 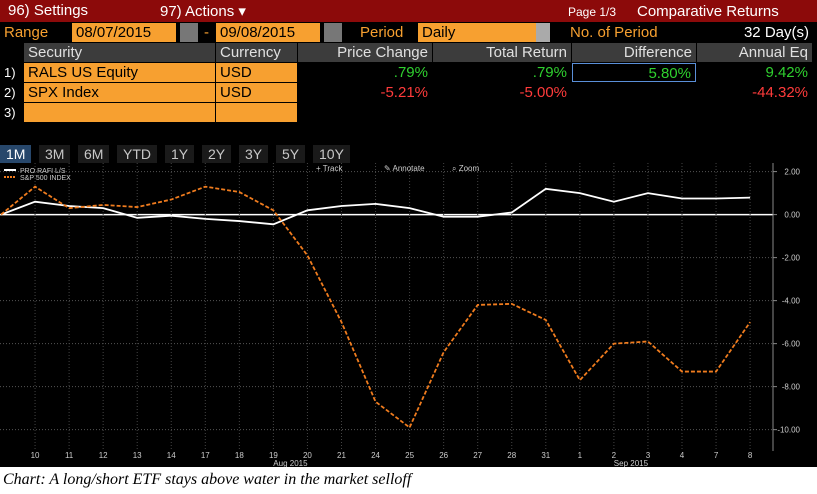 I want to click on x-tick-label: 4, so click(x=682, y=455).